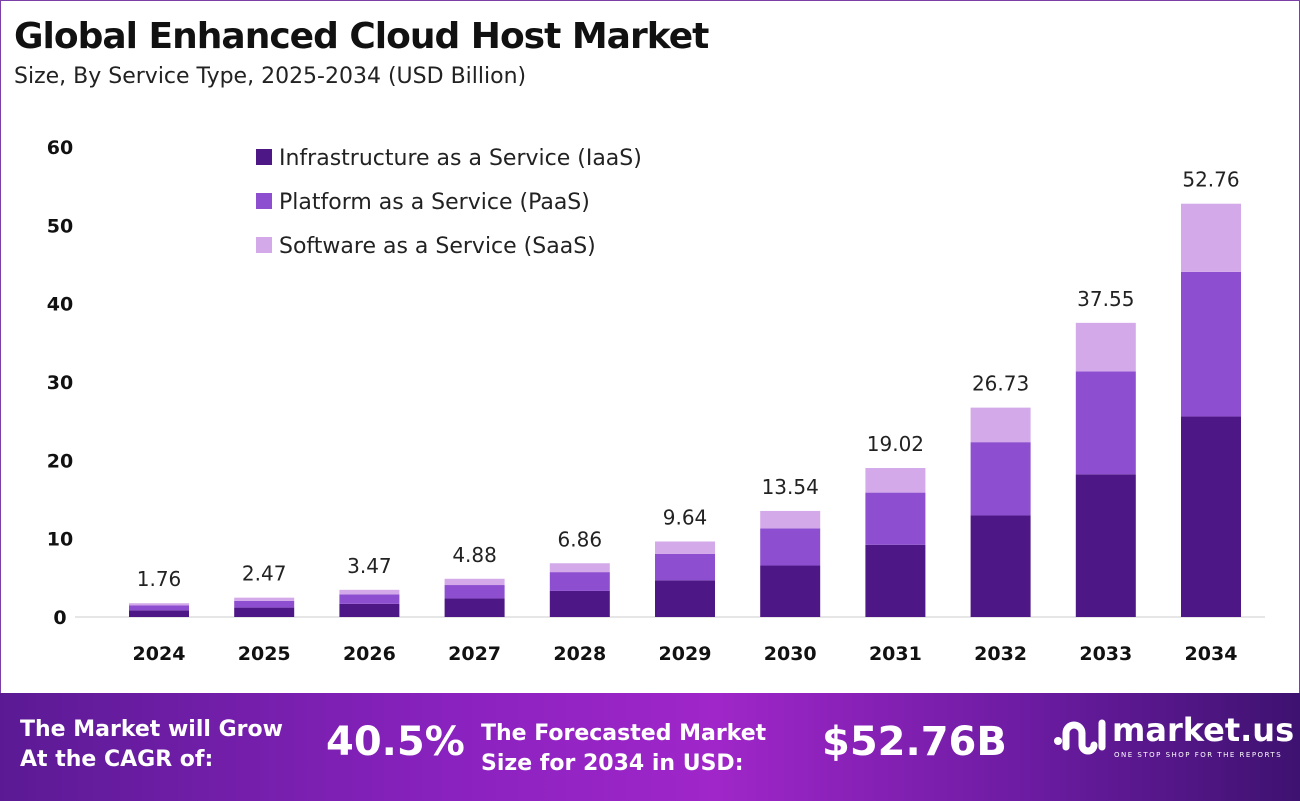 Image resolution: width=1300 pixels, height=801 pixels. Describe the element at coordinates (790, 654) in the screenshot. I see `x-tick-label: 2030` at that location.